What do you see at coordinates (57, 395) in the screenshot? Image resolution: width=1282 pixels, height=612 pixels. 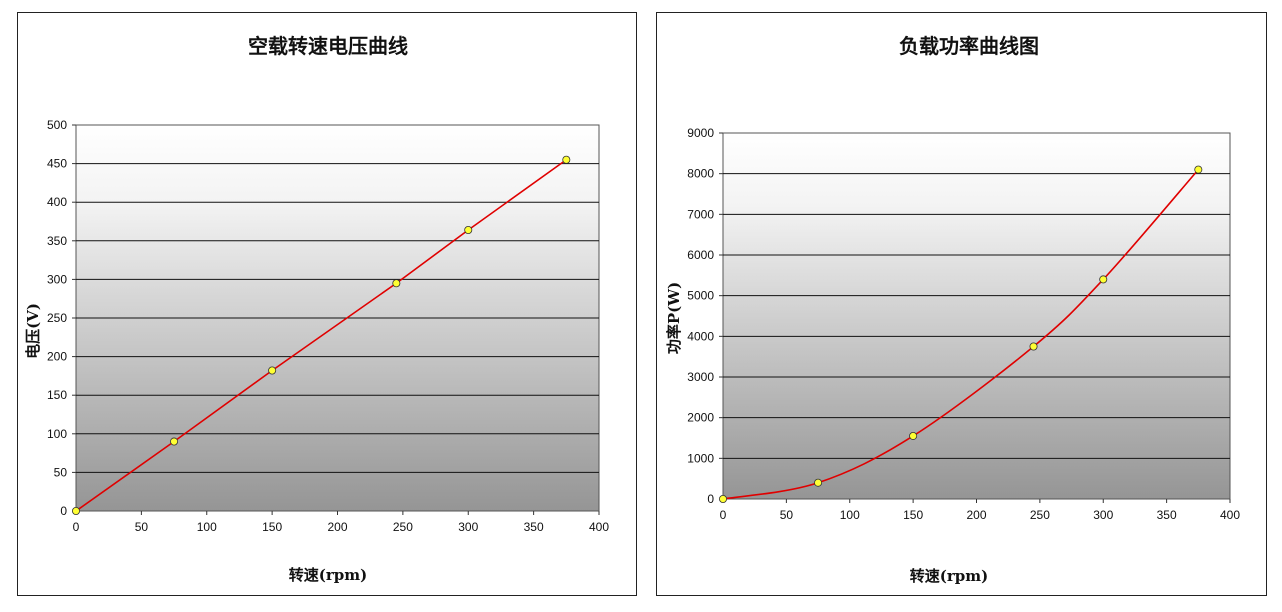 I see `y-tick-label: 150` at bounding box center [57, 395].